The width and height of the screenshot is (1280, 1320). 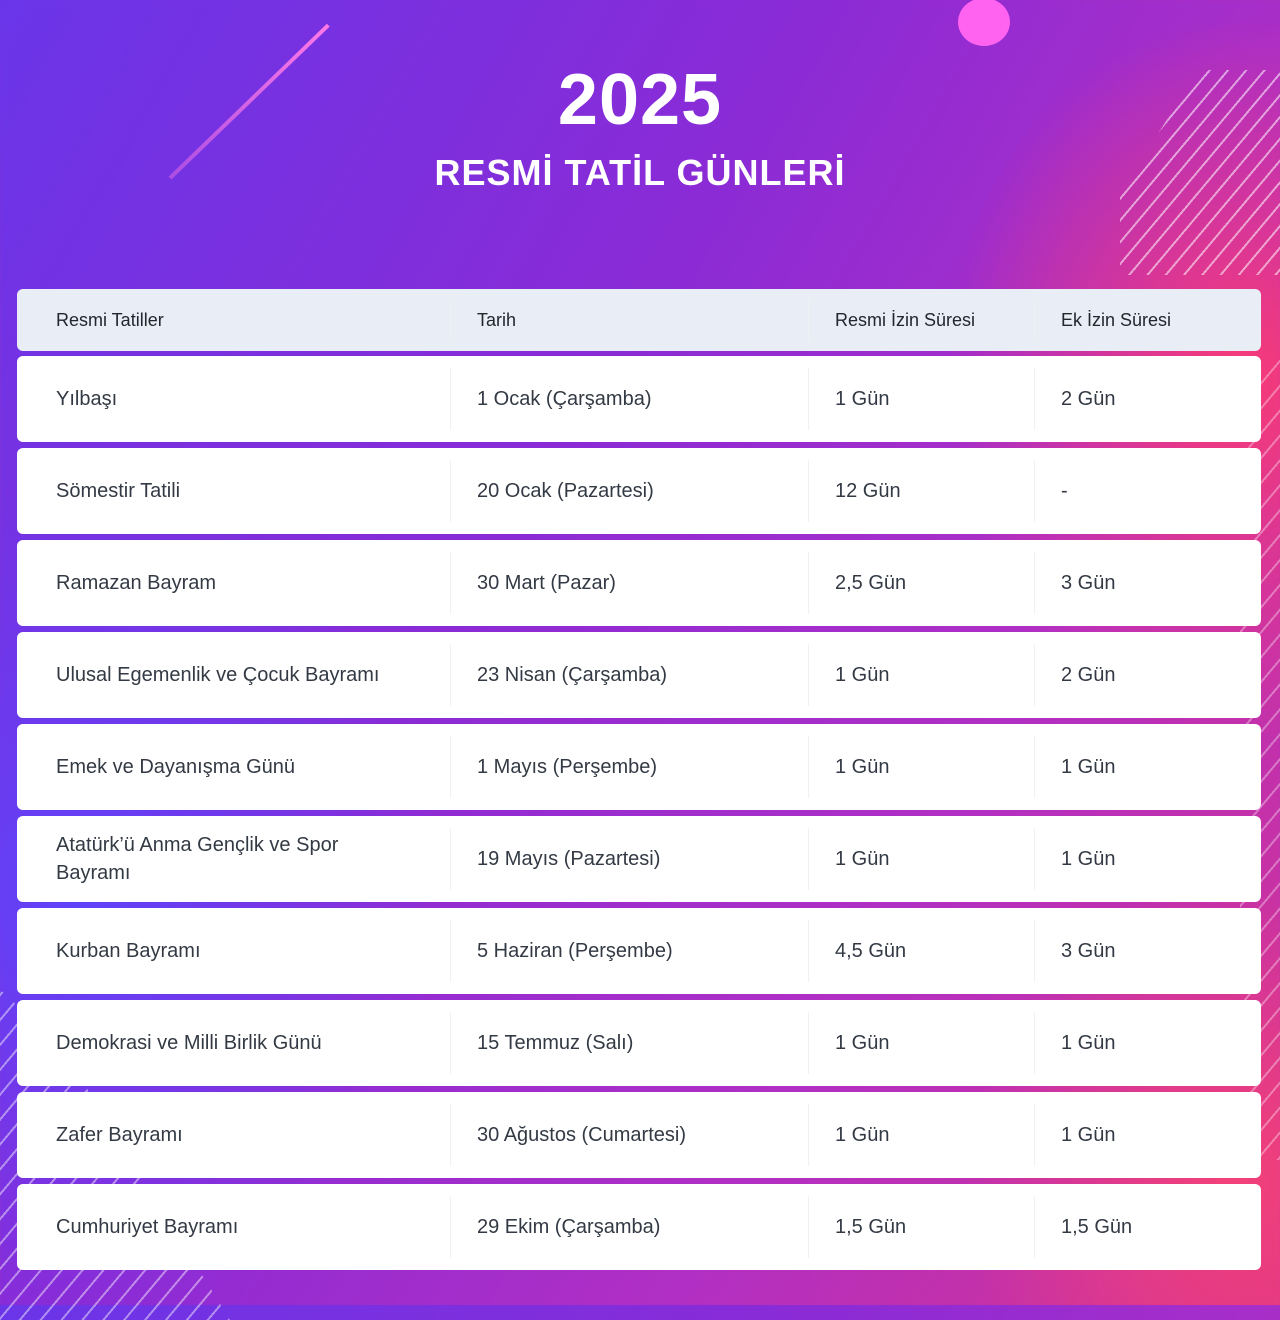 I want to click on page-title-year: 2025, so click(x=640, y=100).